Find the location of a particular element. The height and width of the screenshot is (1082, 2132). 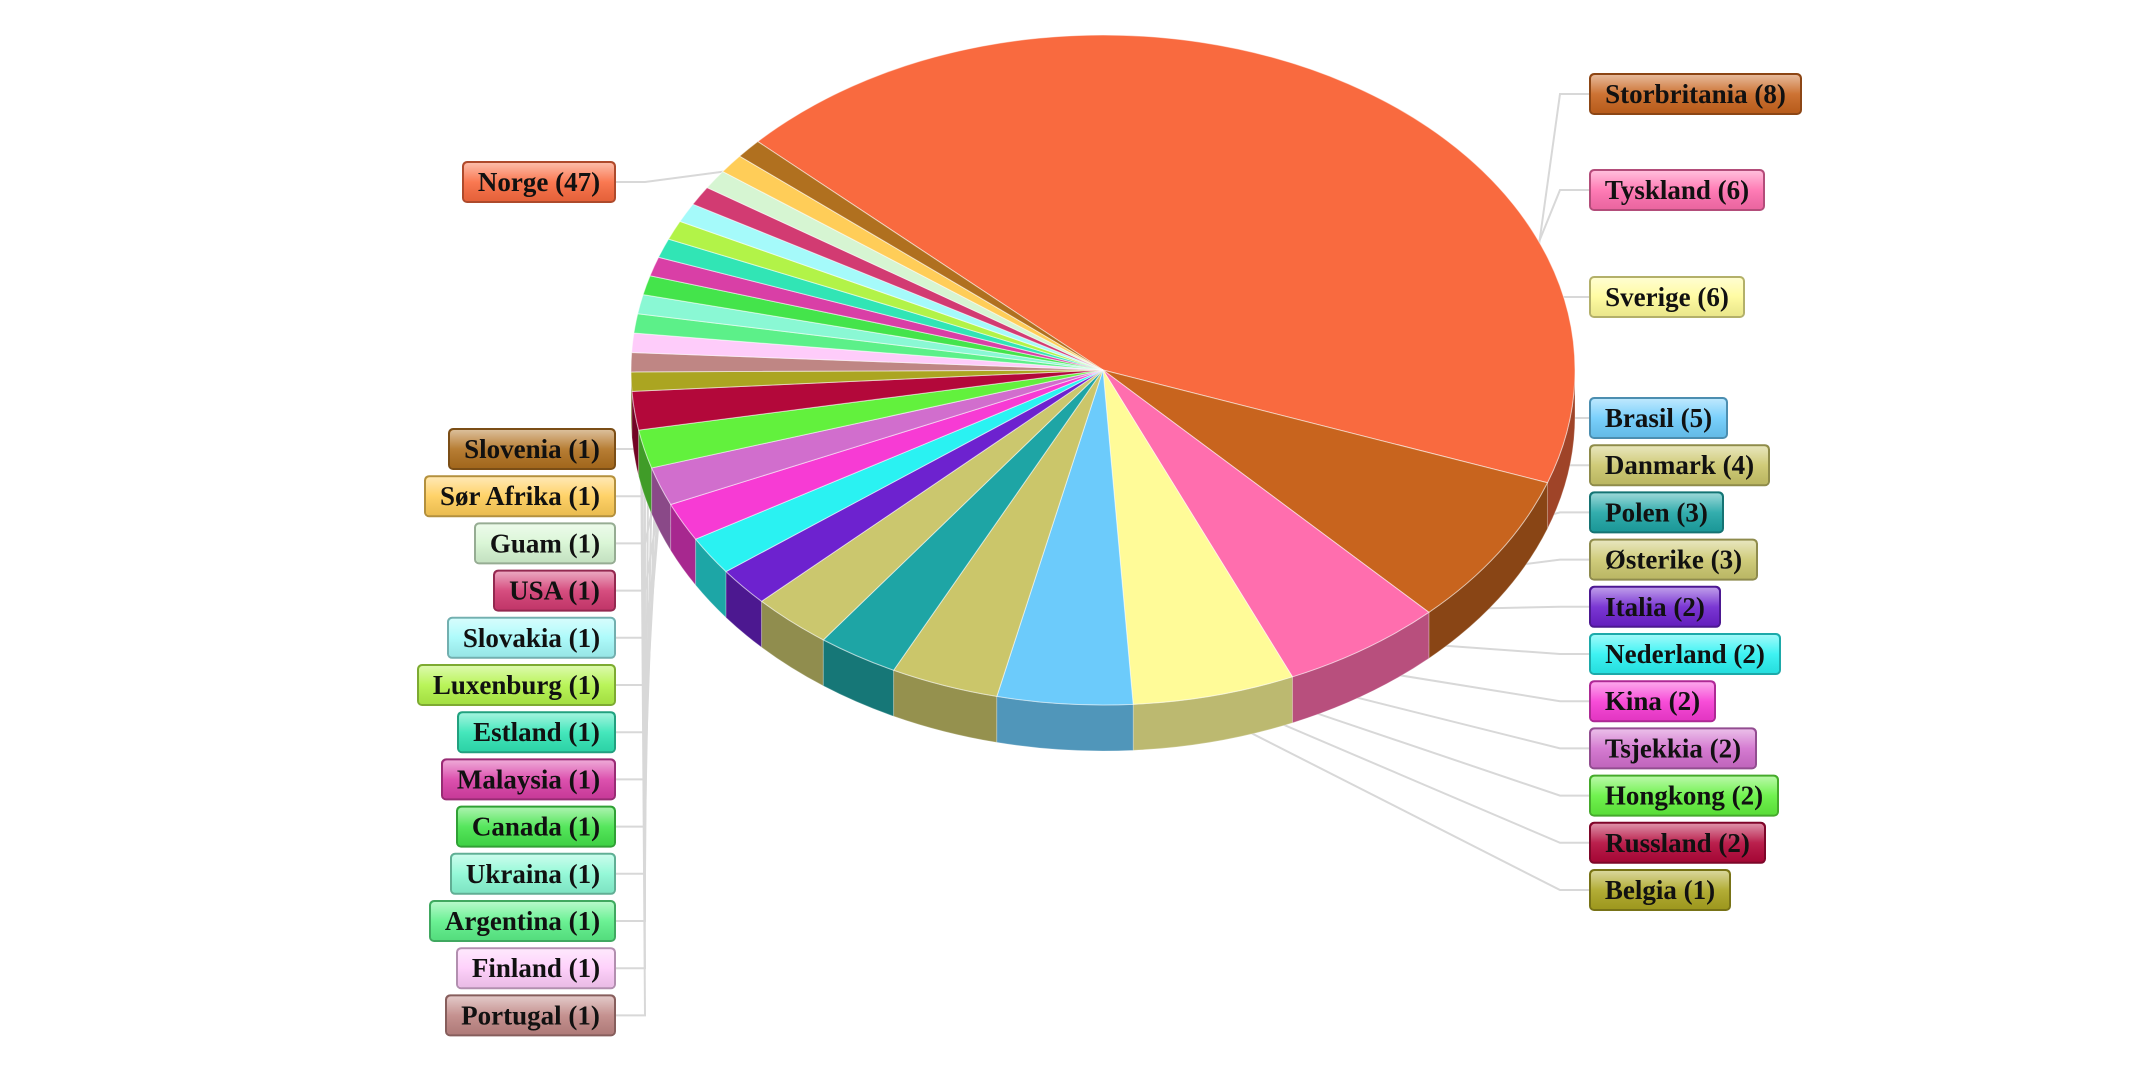

label-hongkong: Hongkong (2) is located at coordinates (1684, 795).